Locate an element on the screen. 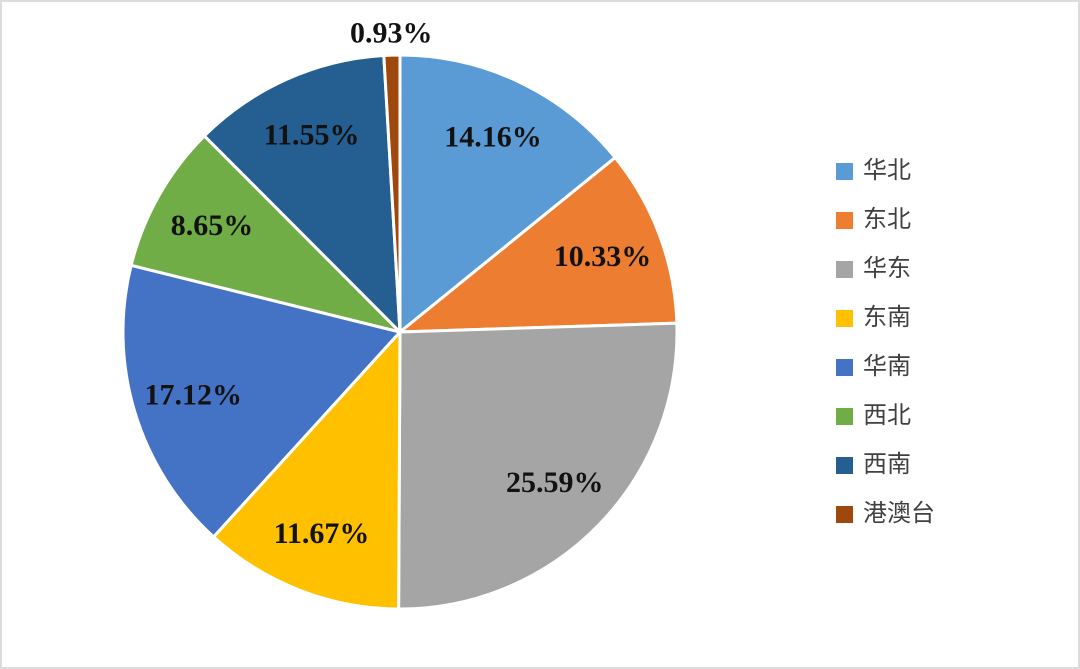  legend-label: 华南 is located at coordinates (887, 366).